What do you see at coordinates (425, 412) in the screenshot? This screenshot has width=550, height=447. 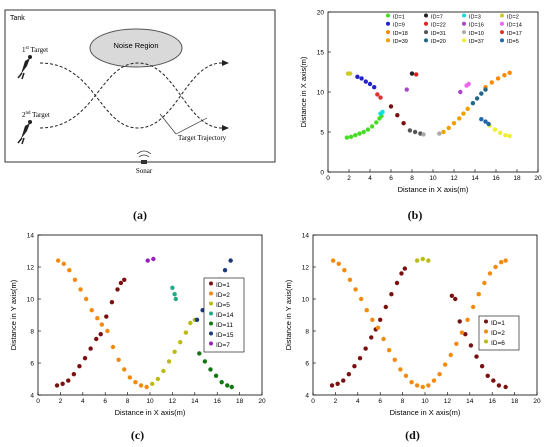 I see `x-axis-label: Distance in X axis(m)` at bounding box center [425, 412].